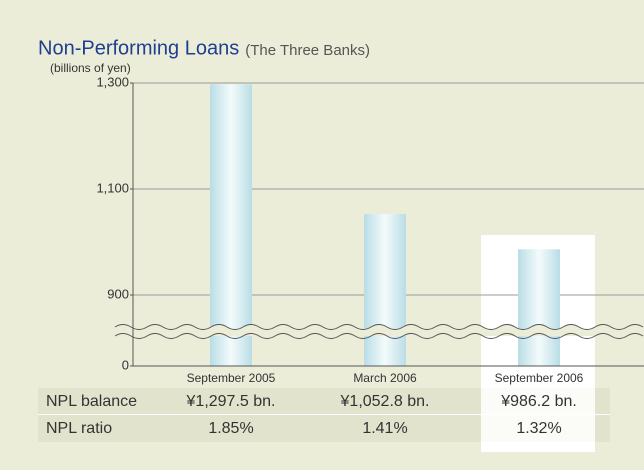  I want to click on value-label: ¥1,297.5 bn., so click(231, 401).